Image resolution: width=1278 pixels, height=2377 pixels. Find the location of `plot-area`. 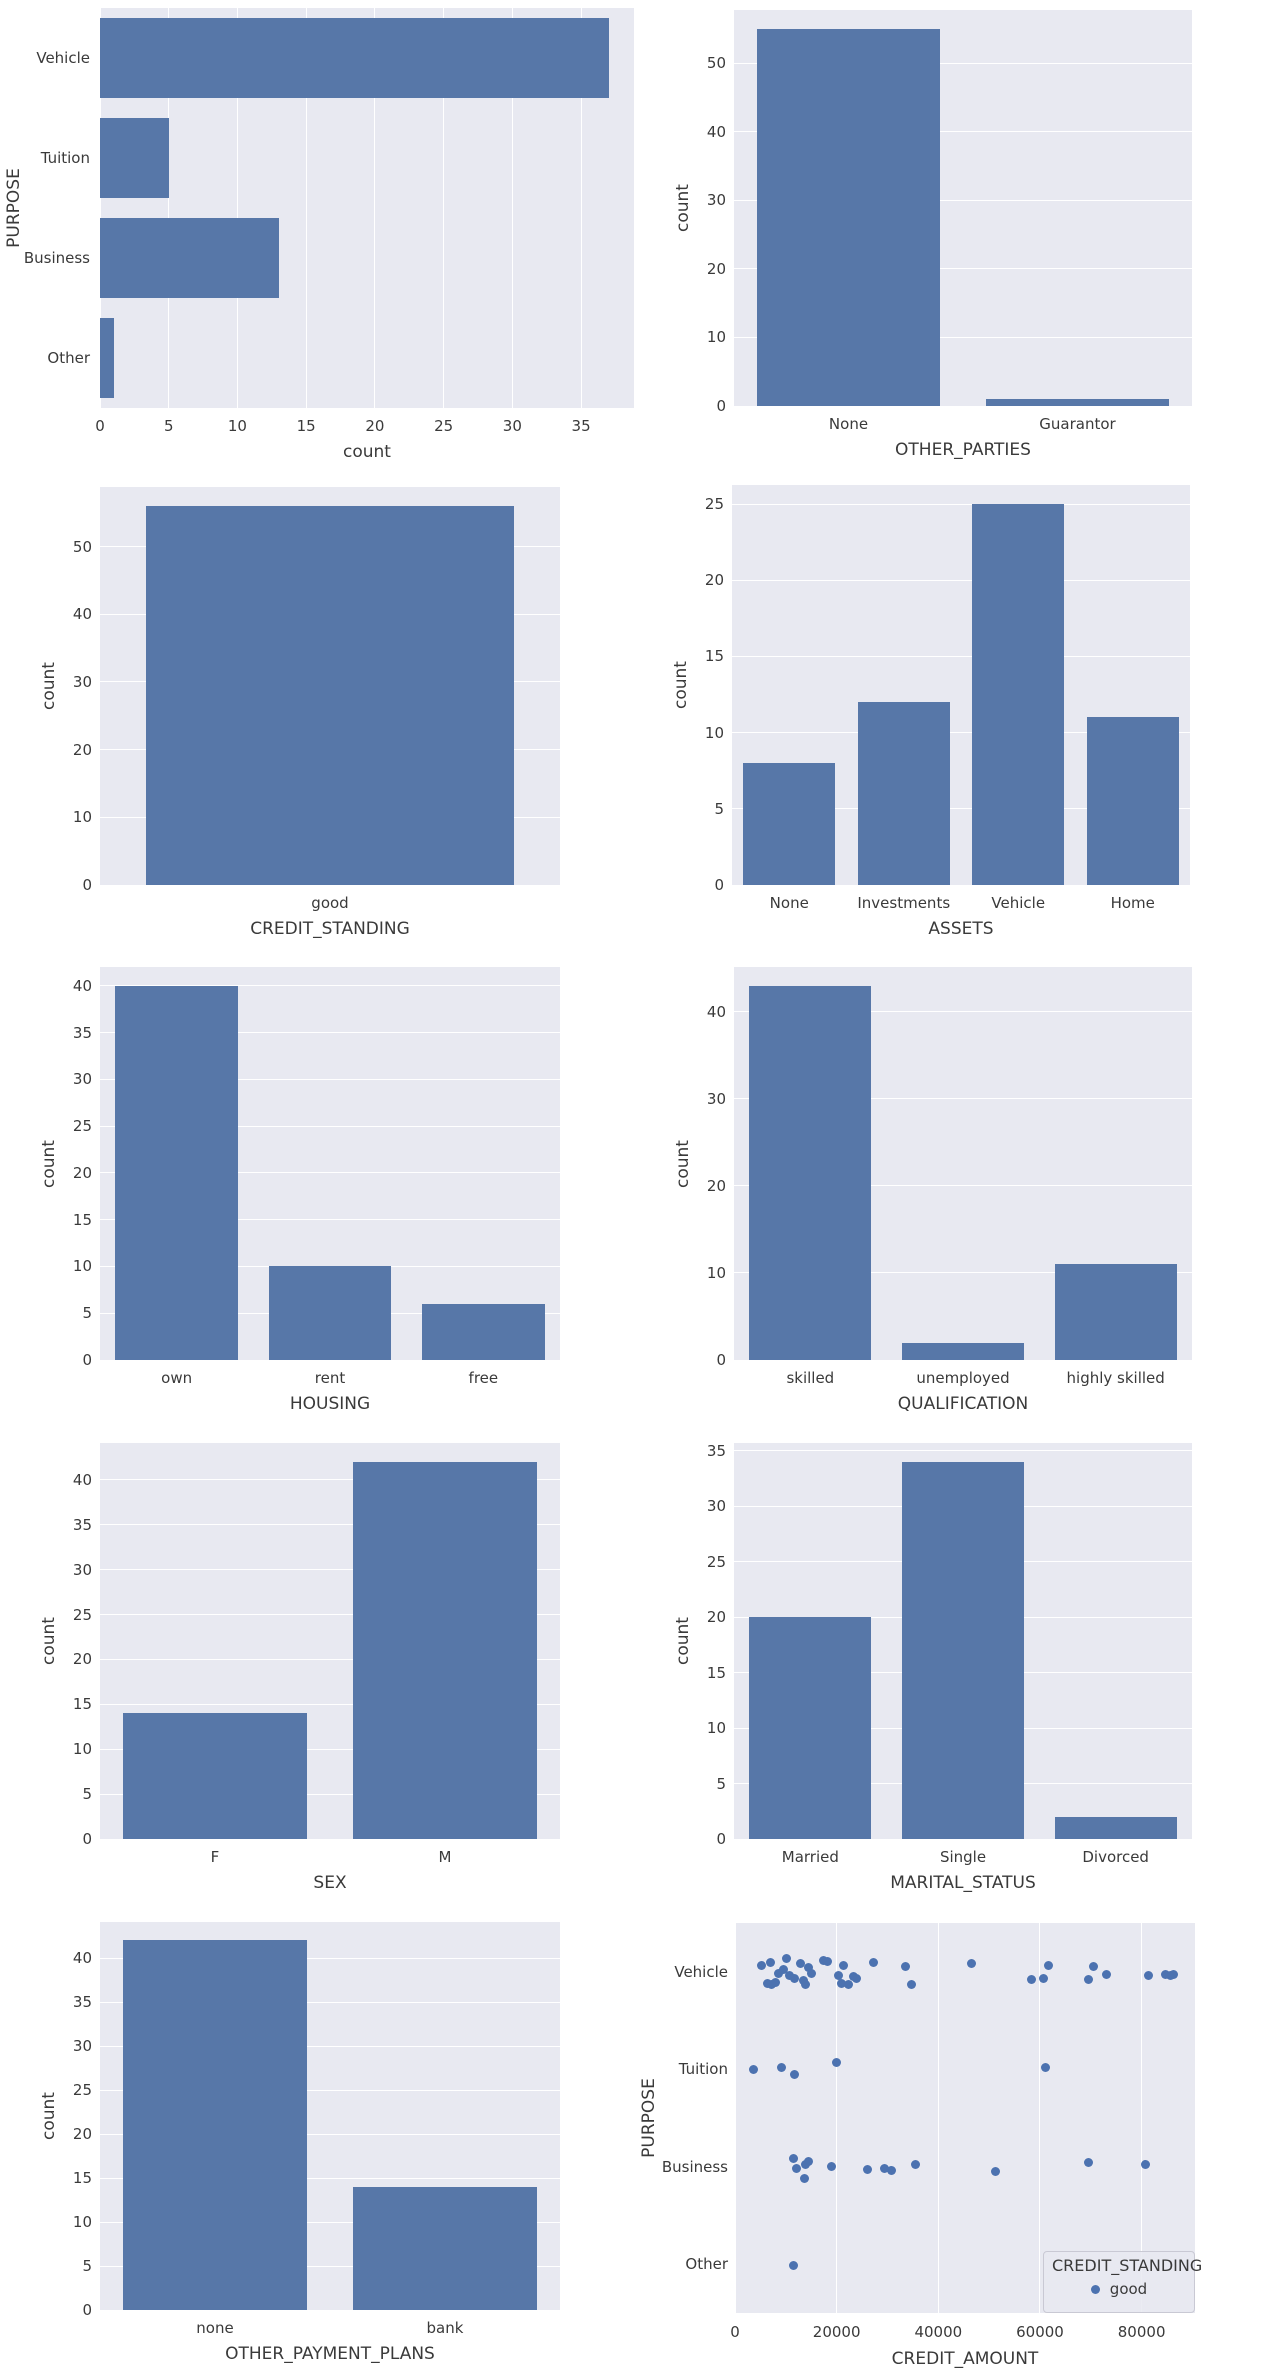

plot-area is located at coordinates (965, 2118).